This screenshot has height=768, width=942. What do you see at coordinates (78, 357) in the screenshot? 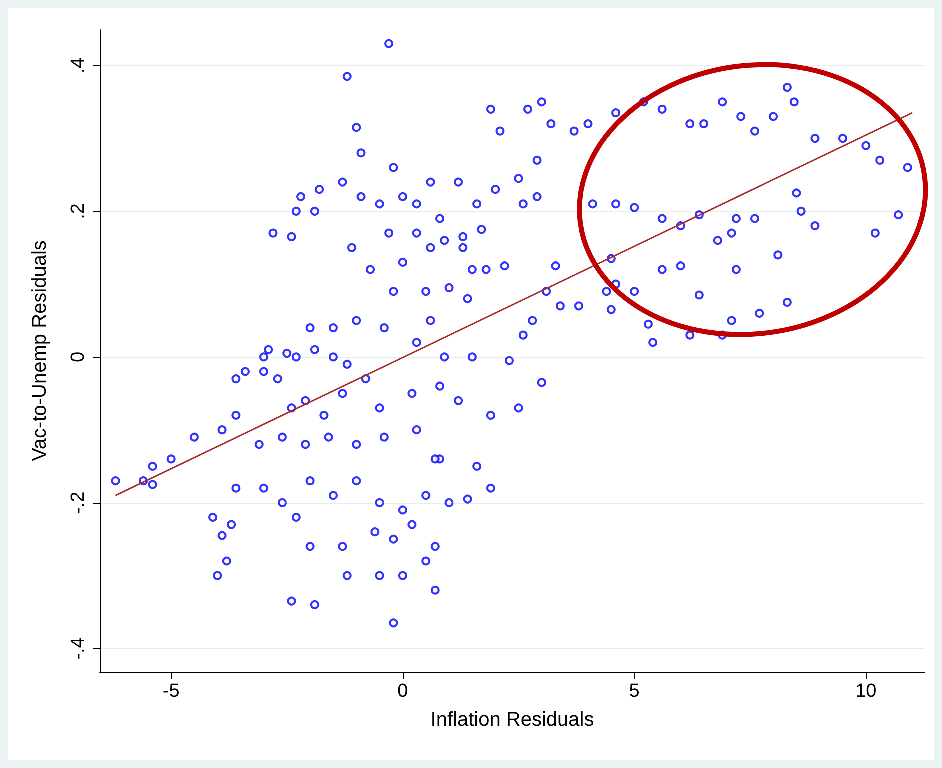
I see `y-tick-label: 0` at bounding box center [78, 357].